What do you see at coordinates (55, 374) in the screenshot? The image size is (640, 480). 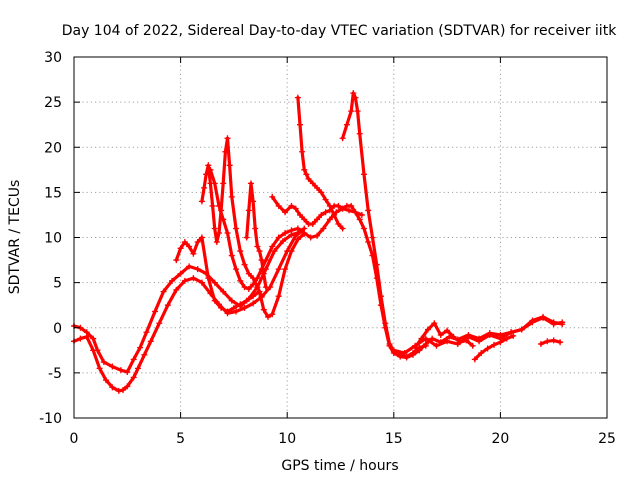 I see `y-tick-label: -5` at bounding box center [55, 374].